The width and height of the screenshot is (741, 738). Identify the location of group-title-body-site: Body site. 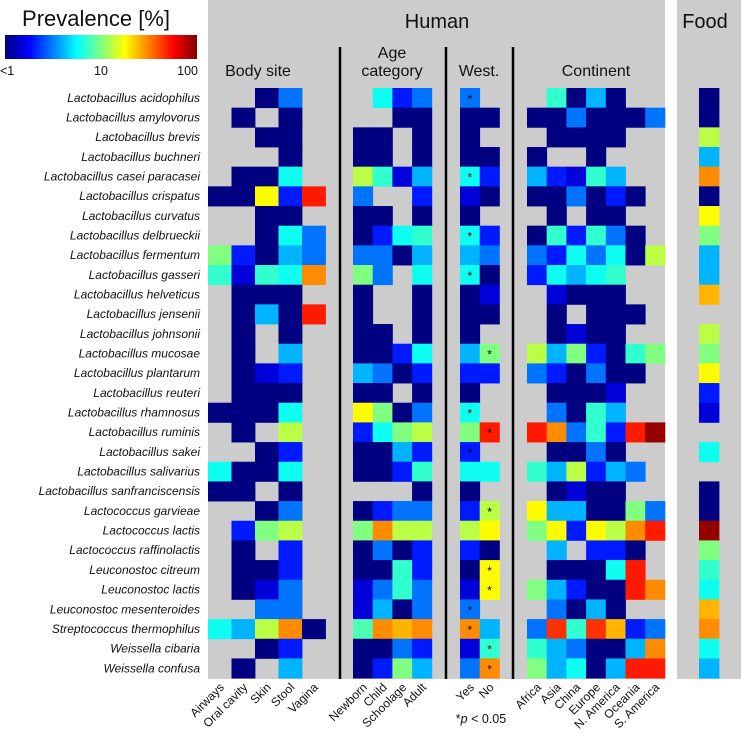
(258, 71).